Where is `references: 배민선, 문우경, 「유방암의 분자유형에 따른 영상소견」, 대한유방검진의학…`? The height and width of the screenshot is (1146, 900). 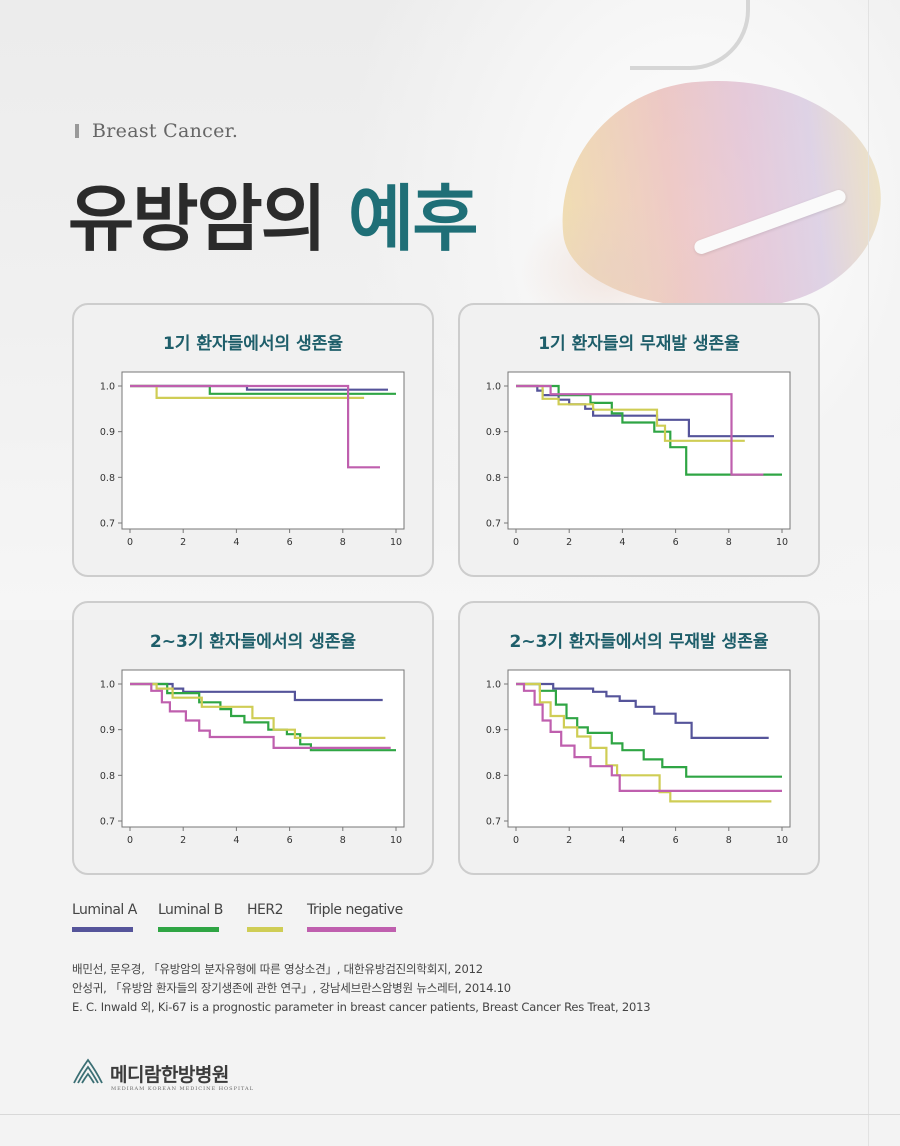
references: 배민선, 문우경, 「유방암의 분자유형에 따른 영상소견」, 대한유방검진의학… is located at coordinates (361, 988).